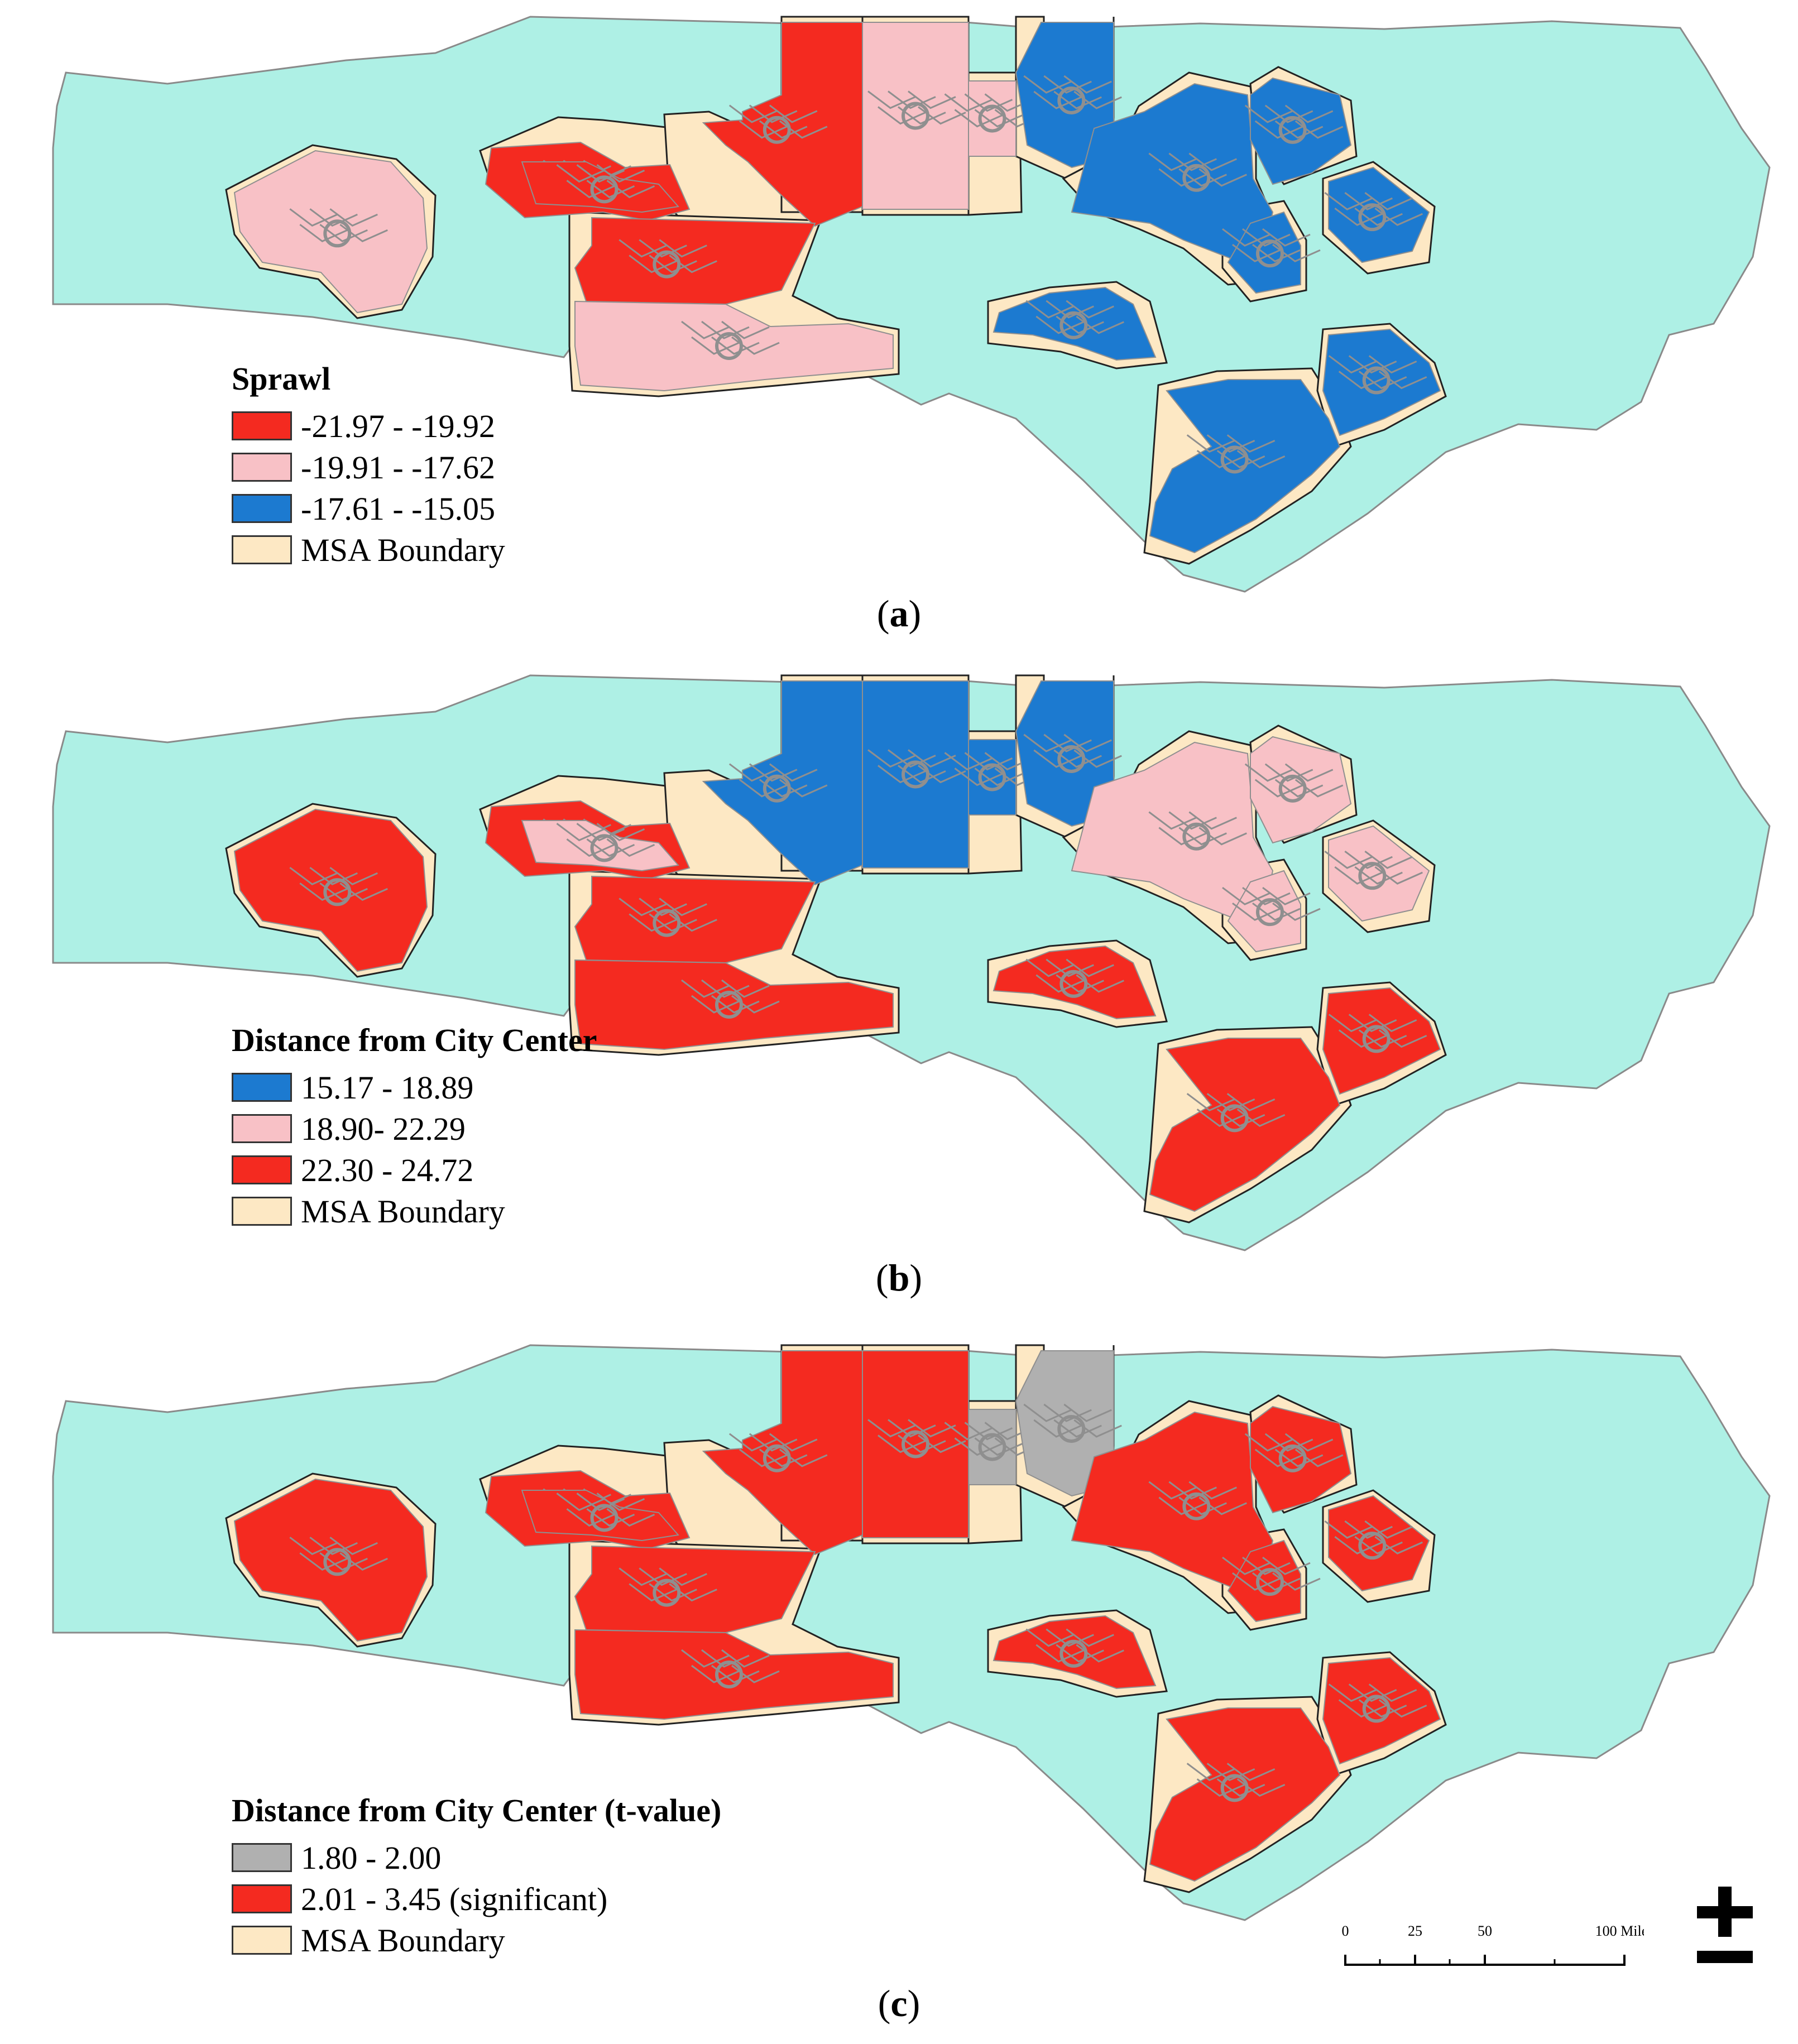 The width and height of the screenshot is (1798, 2044). What do you see at coordinates (414, 1211) in the screenshot?
I see `legend-item: MSA Boundary` at bounding box center [414, 1211].